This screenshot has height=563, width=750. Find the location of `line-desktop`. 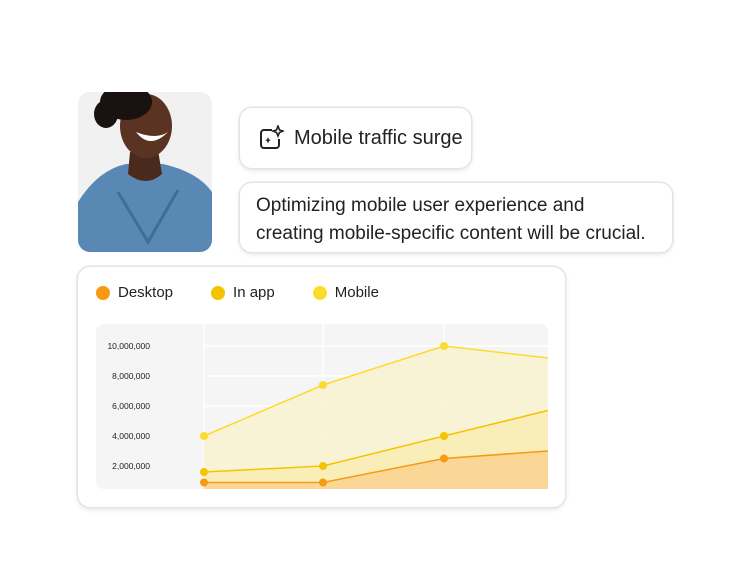

line-desktop is located at coordinates (376, 467).